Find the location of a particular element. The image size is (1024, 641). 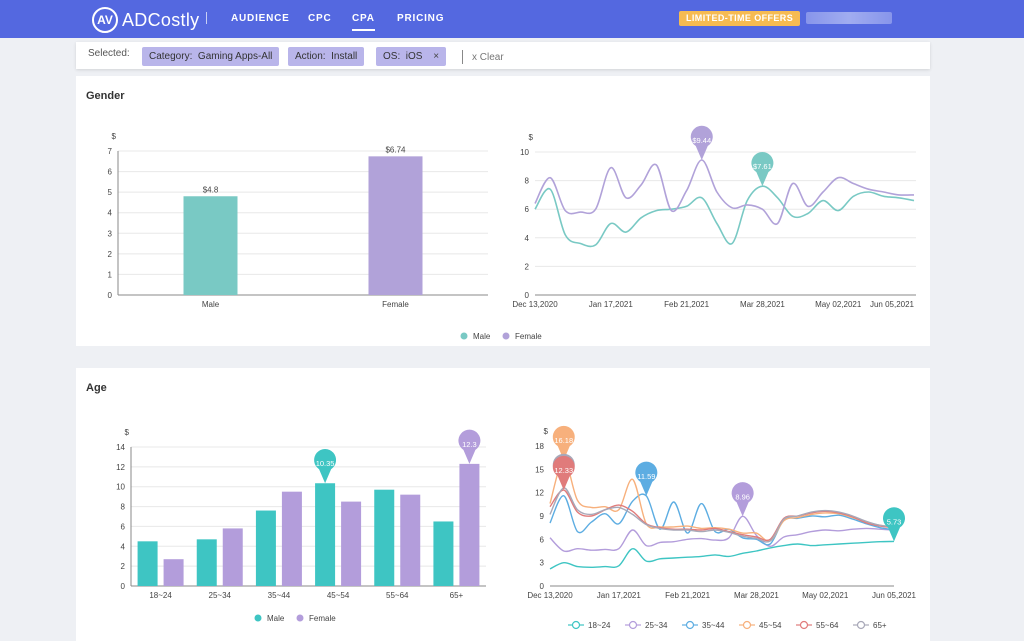

clear-divider is located at coordinates (462, 57).